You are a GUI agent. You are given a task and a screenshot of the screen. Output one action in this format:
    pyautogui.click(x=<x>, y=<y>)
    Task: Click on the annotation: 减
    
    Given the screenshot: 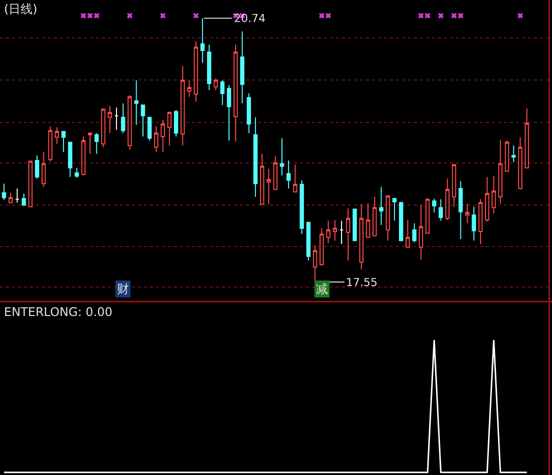 What is the action you would take?
    pyautogui.click(x=322, y=289)
    